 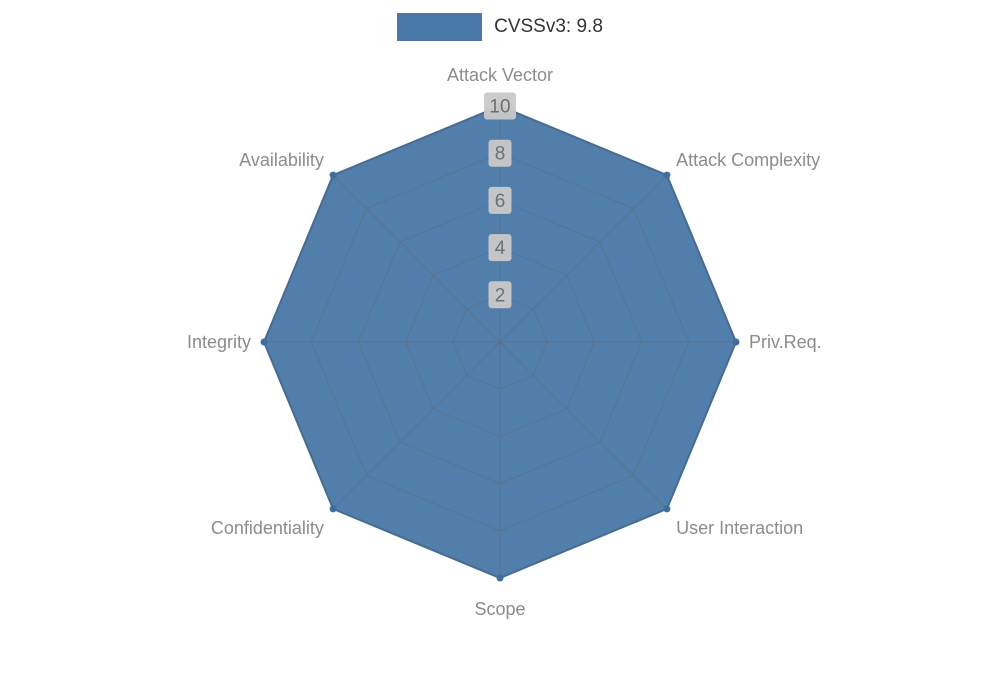 I want to click on tick-label: 6, so click(x=500, y=201).